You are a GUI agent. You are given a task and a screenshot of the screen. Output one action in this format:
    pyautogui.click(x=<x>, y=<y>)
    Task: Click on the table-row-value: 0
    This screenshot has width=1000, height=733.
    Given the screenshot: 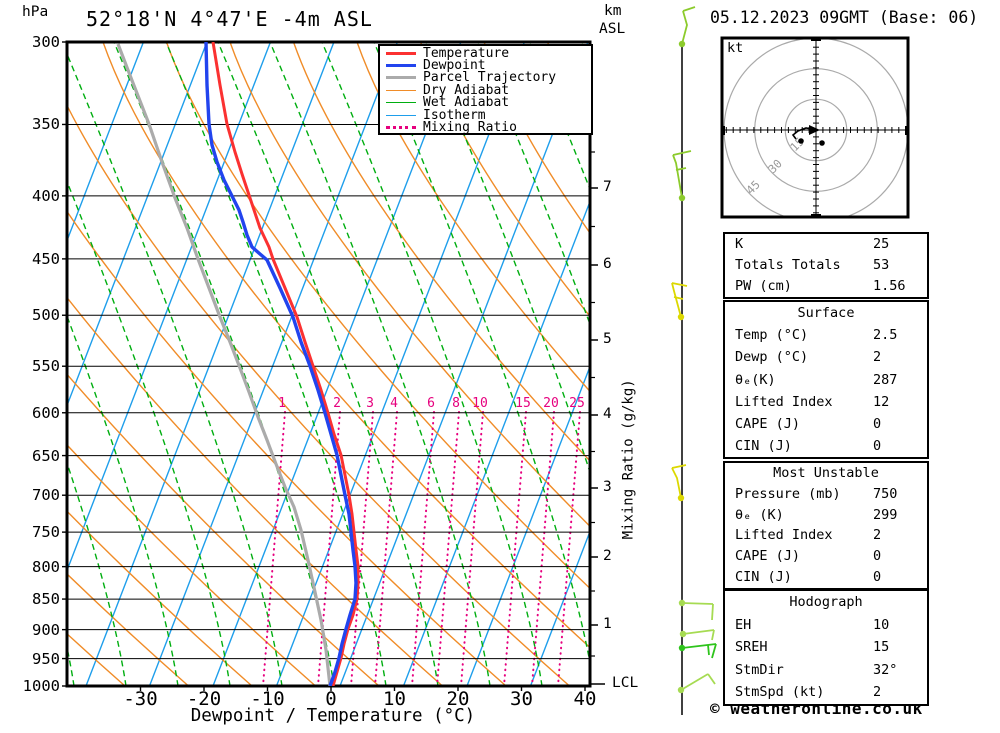 What is the action you would take?
    pyautogui.click(x=877, y=446)
    